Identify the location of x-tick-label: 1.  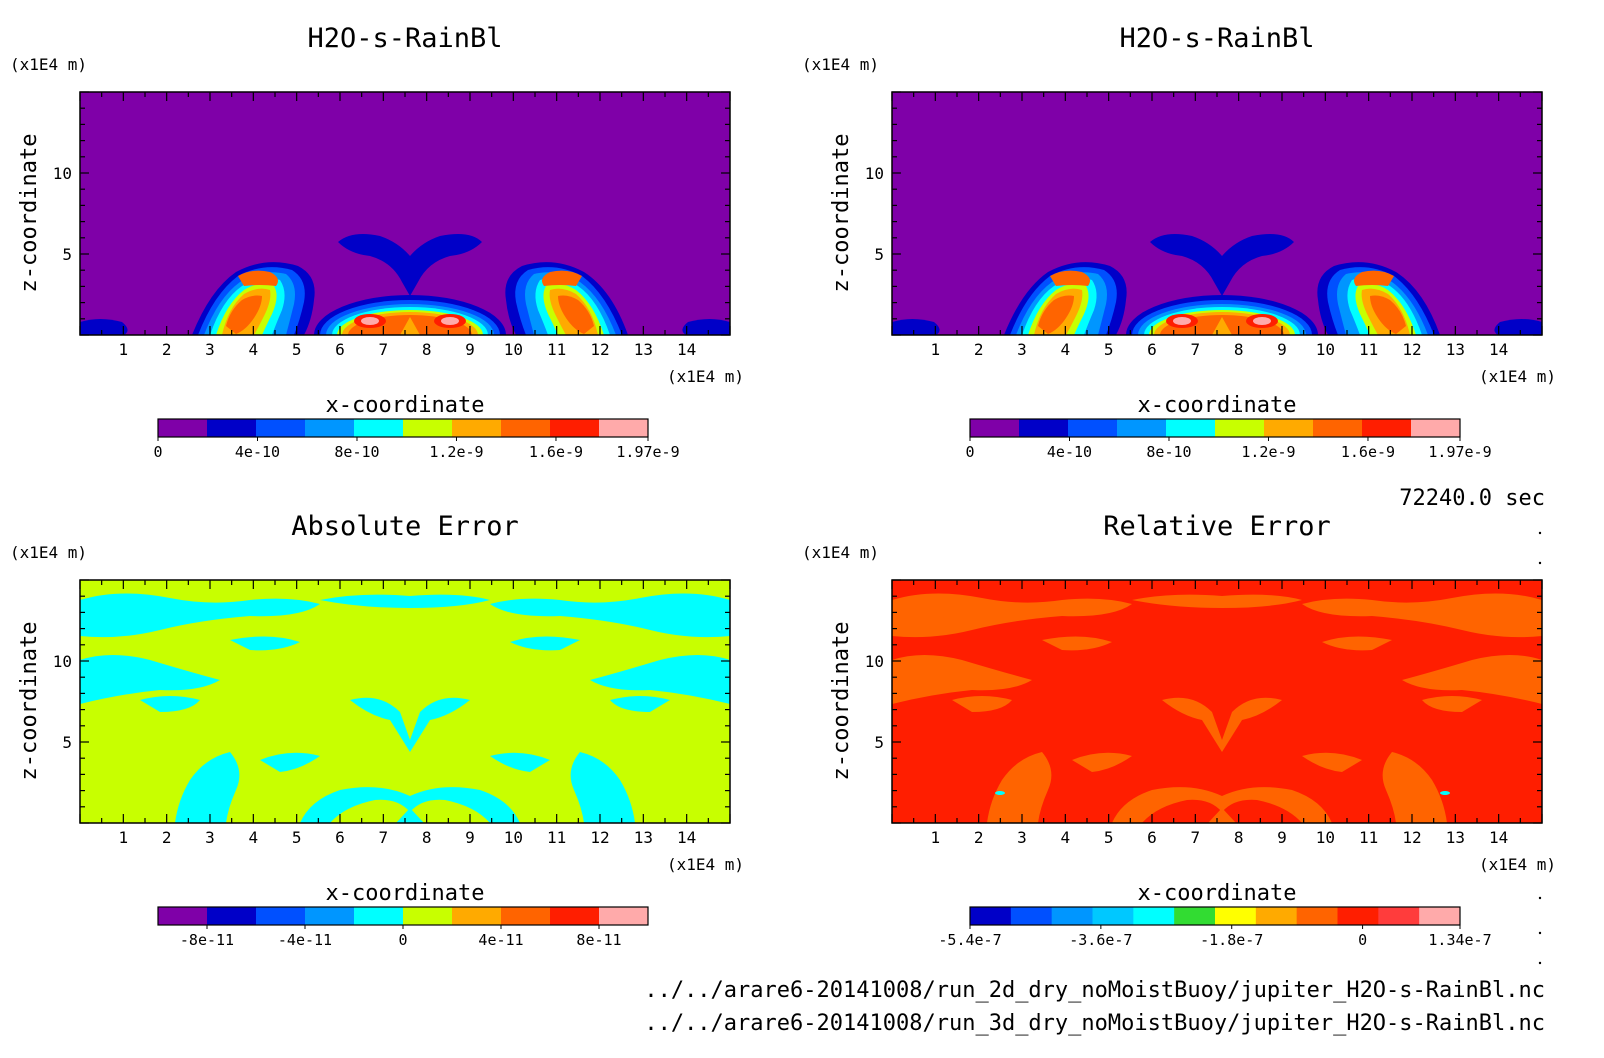
(936, 349).